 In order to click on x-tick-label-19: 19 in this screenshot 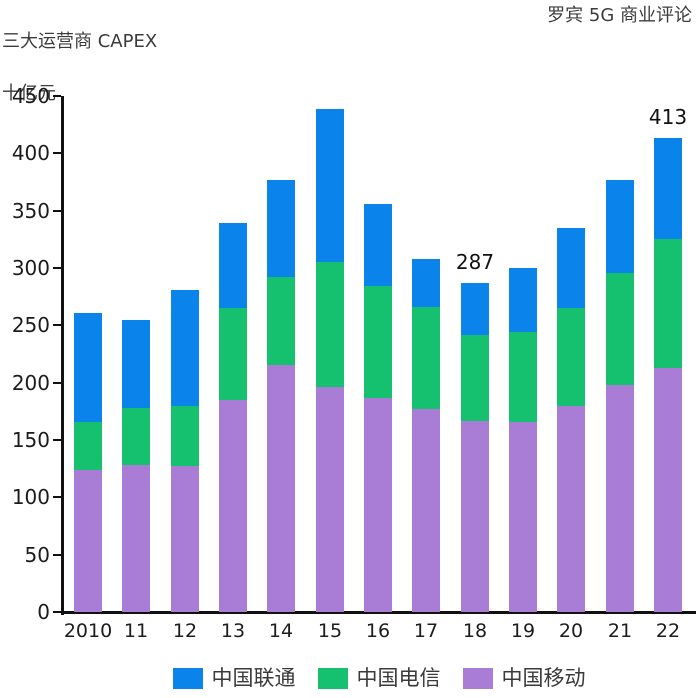, I will do `click(523, 631)`.